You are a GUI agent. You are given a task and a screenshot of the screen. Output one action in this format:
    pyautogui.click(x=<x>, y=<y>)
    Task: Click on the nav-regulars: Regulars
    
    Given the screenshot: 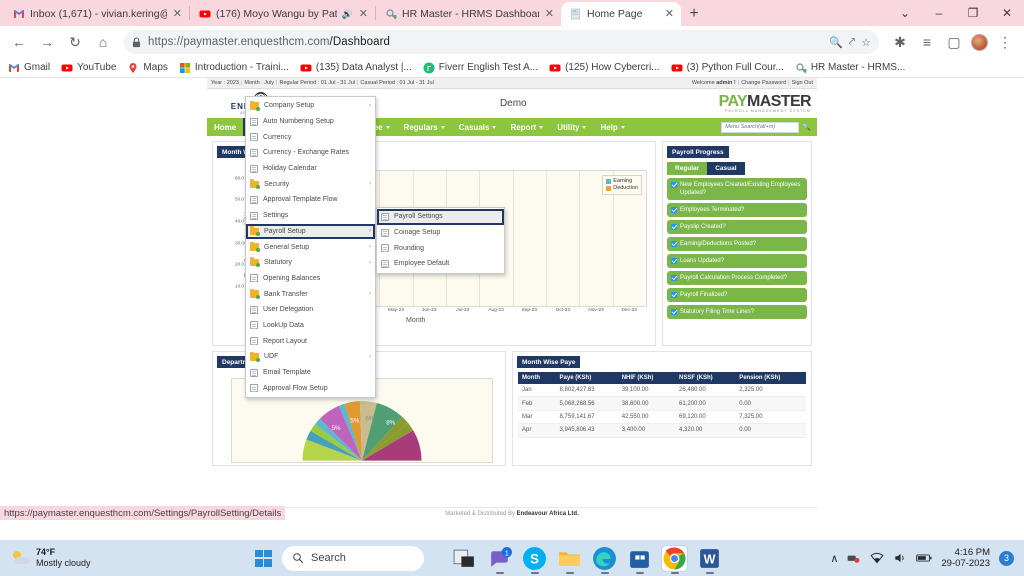 What is the action you would take?
    pyautogui.click(x=424, y=127)
    